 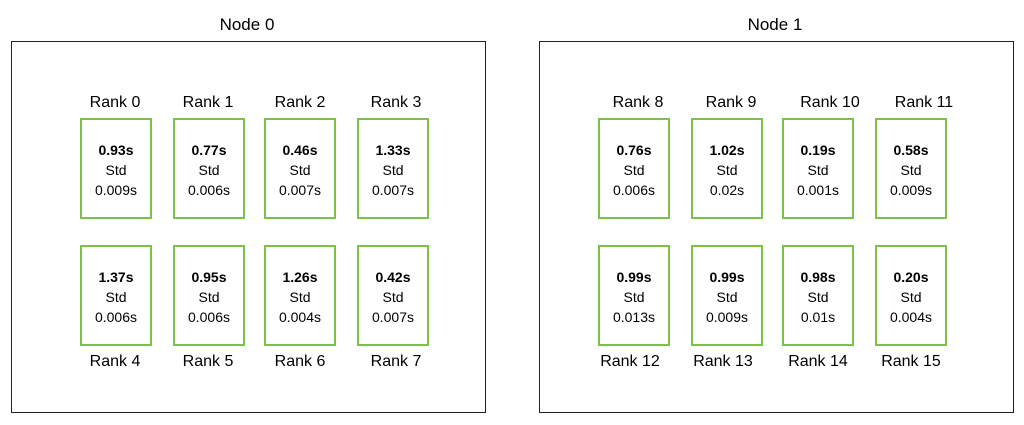 What do you see at coordinates (818, 277) in the screenshot?
I see `mean-time: 0.98s` at bounding box center [818, 277].